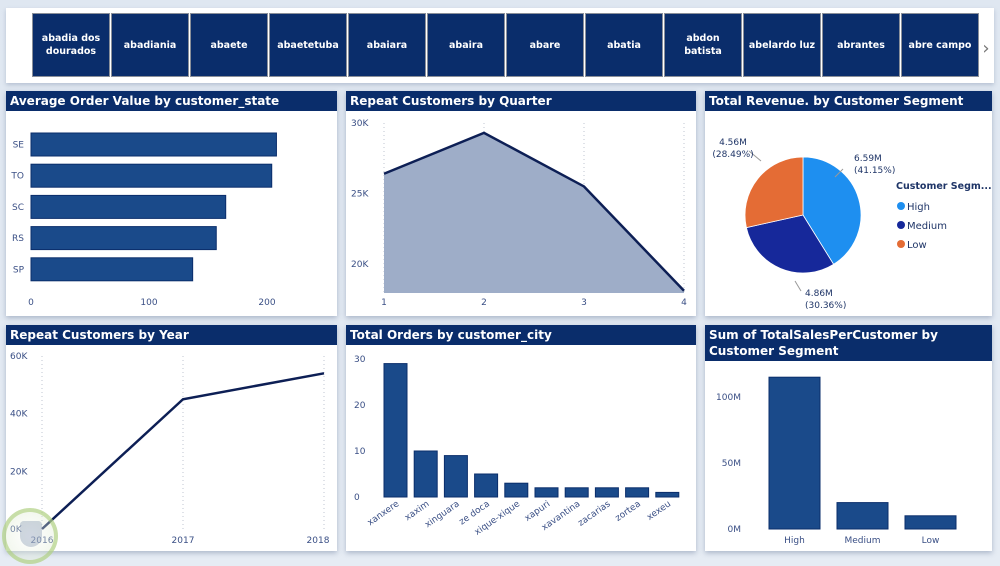 The height and width of the screenshot is (566, 1000). Describe the element at coordinates (360, 195) in the screenshot. I see `y-tick-label: 25K` at that location.